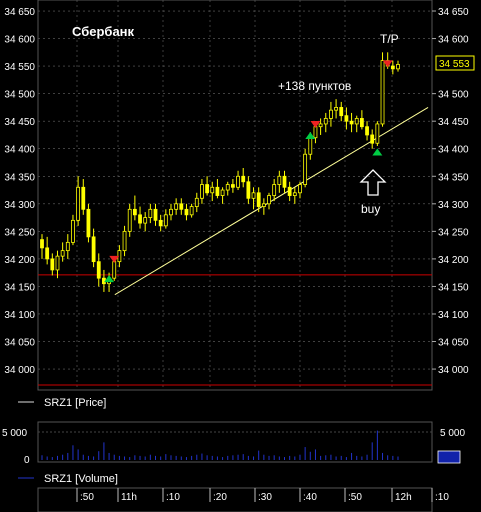  I want to click on time-tick-label: :50, so click(87, 497).